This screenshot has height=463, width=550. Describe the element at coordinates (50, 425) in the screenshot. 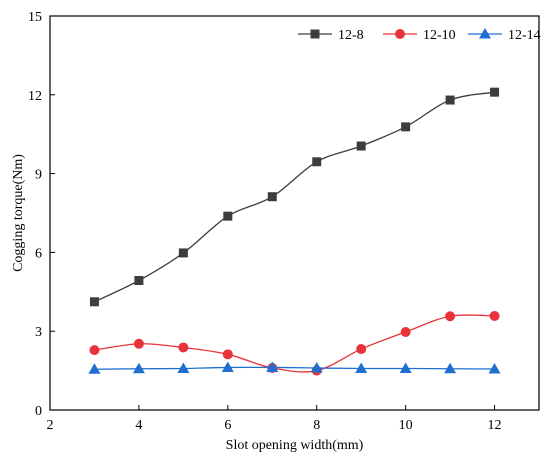

I see `x-tick-label: 2` at that location.